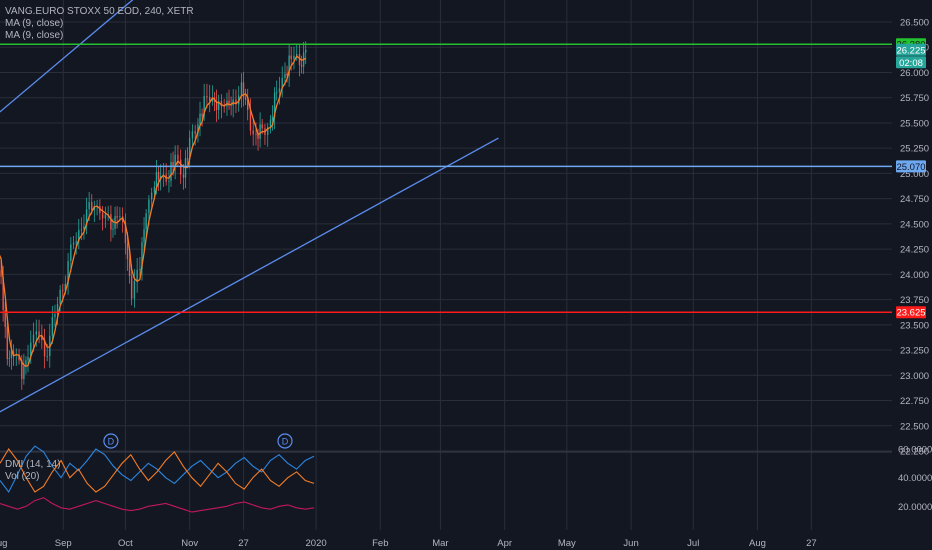 This screenshot has width=932, height=550. What do you see at coordinates (111, 441) in the screenshot?
I see `dividend-marker-icon` at bounding box center [111, 441].